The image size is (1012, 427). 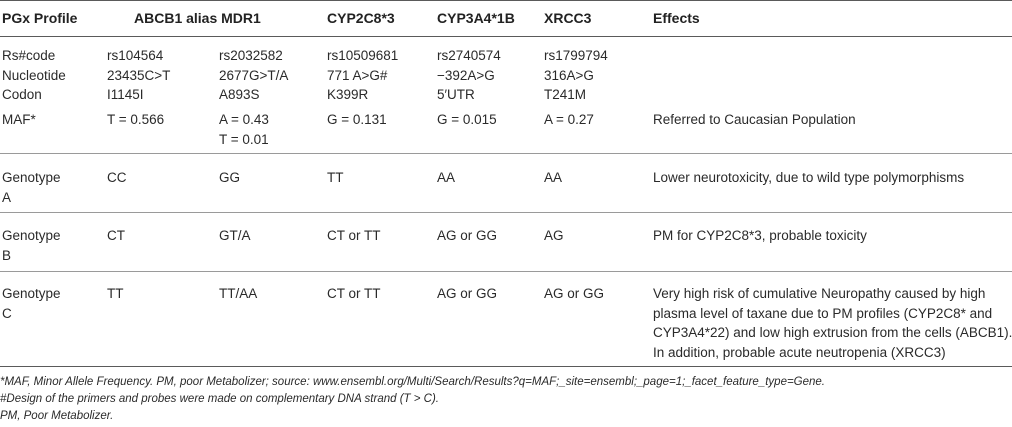 What do you see at coordinates (31, 245) in the screenshot?
I see `cell-genotype-b-label: Genotype B` at bounding box center [31, 245].